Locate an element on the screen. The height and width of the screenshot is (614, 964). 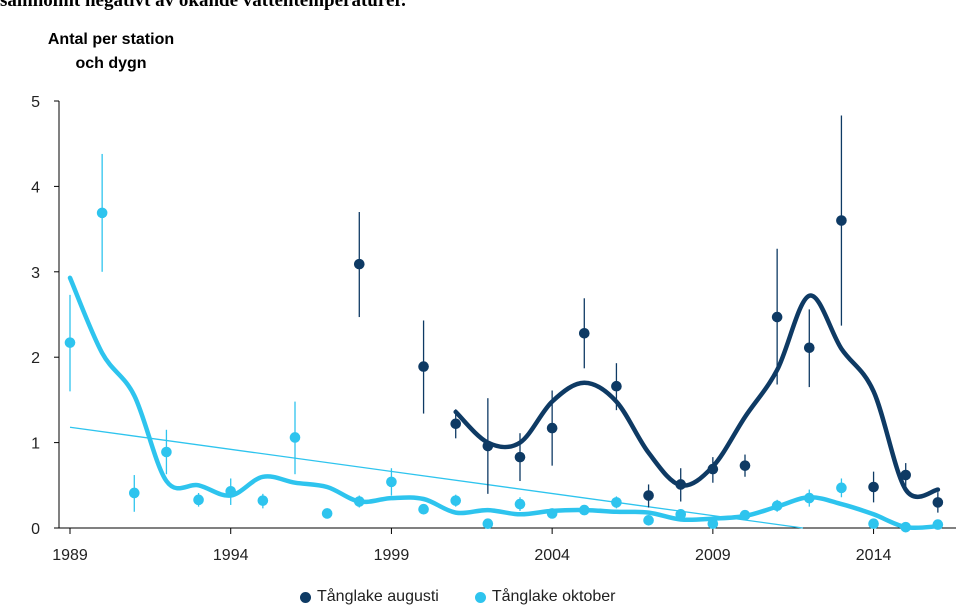
y-tick-label: 3 is located at coordinates (35, 273).